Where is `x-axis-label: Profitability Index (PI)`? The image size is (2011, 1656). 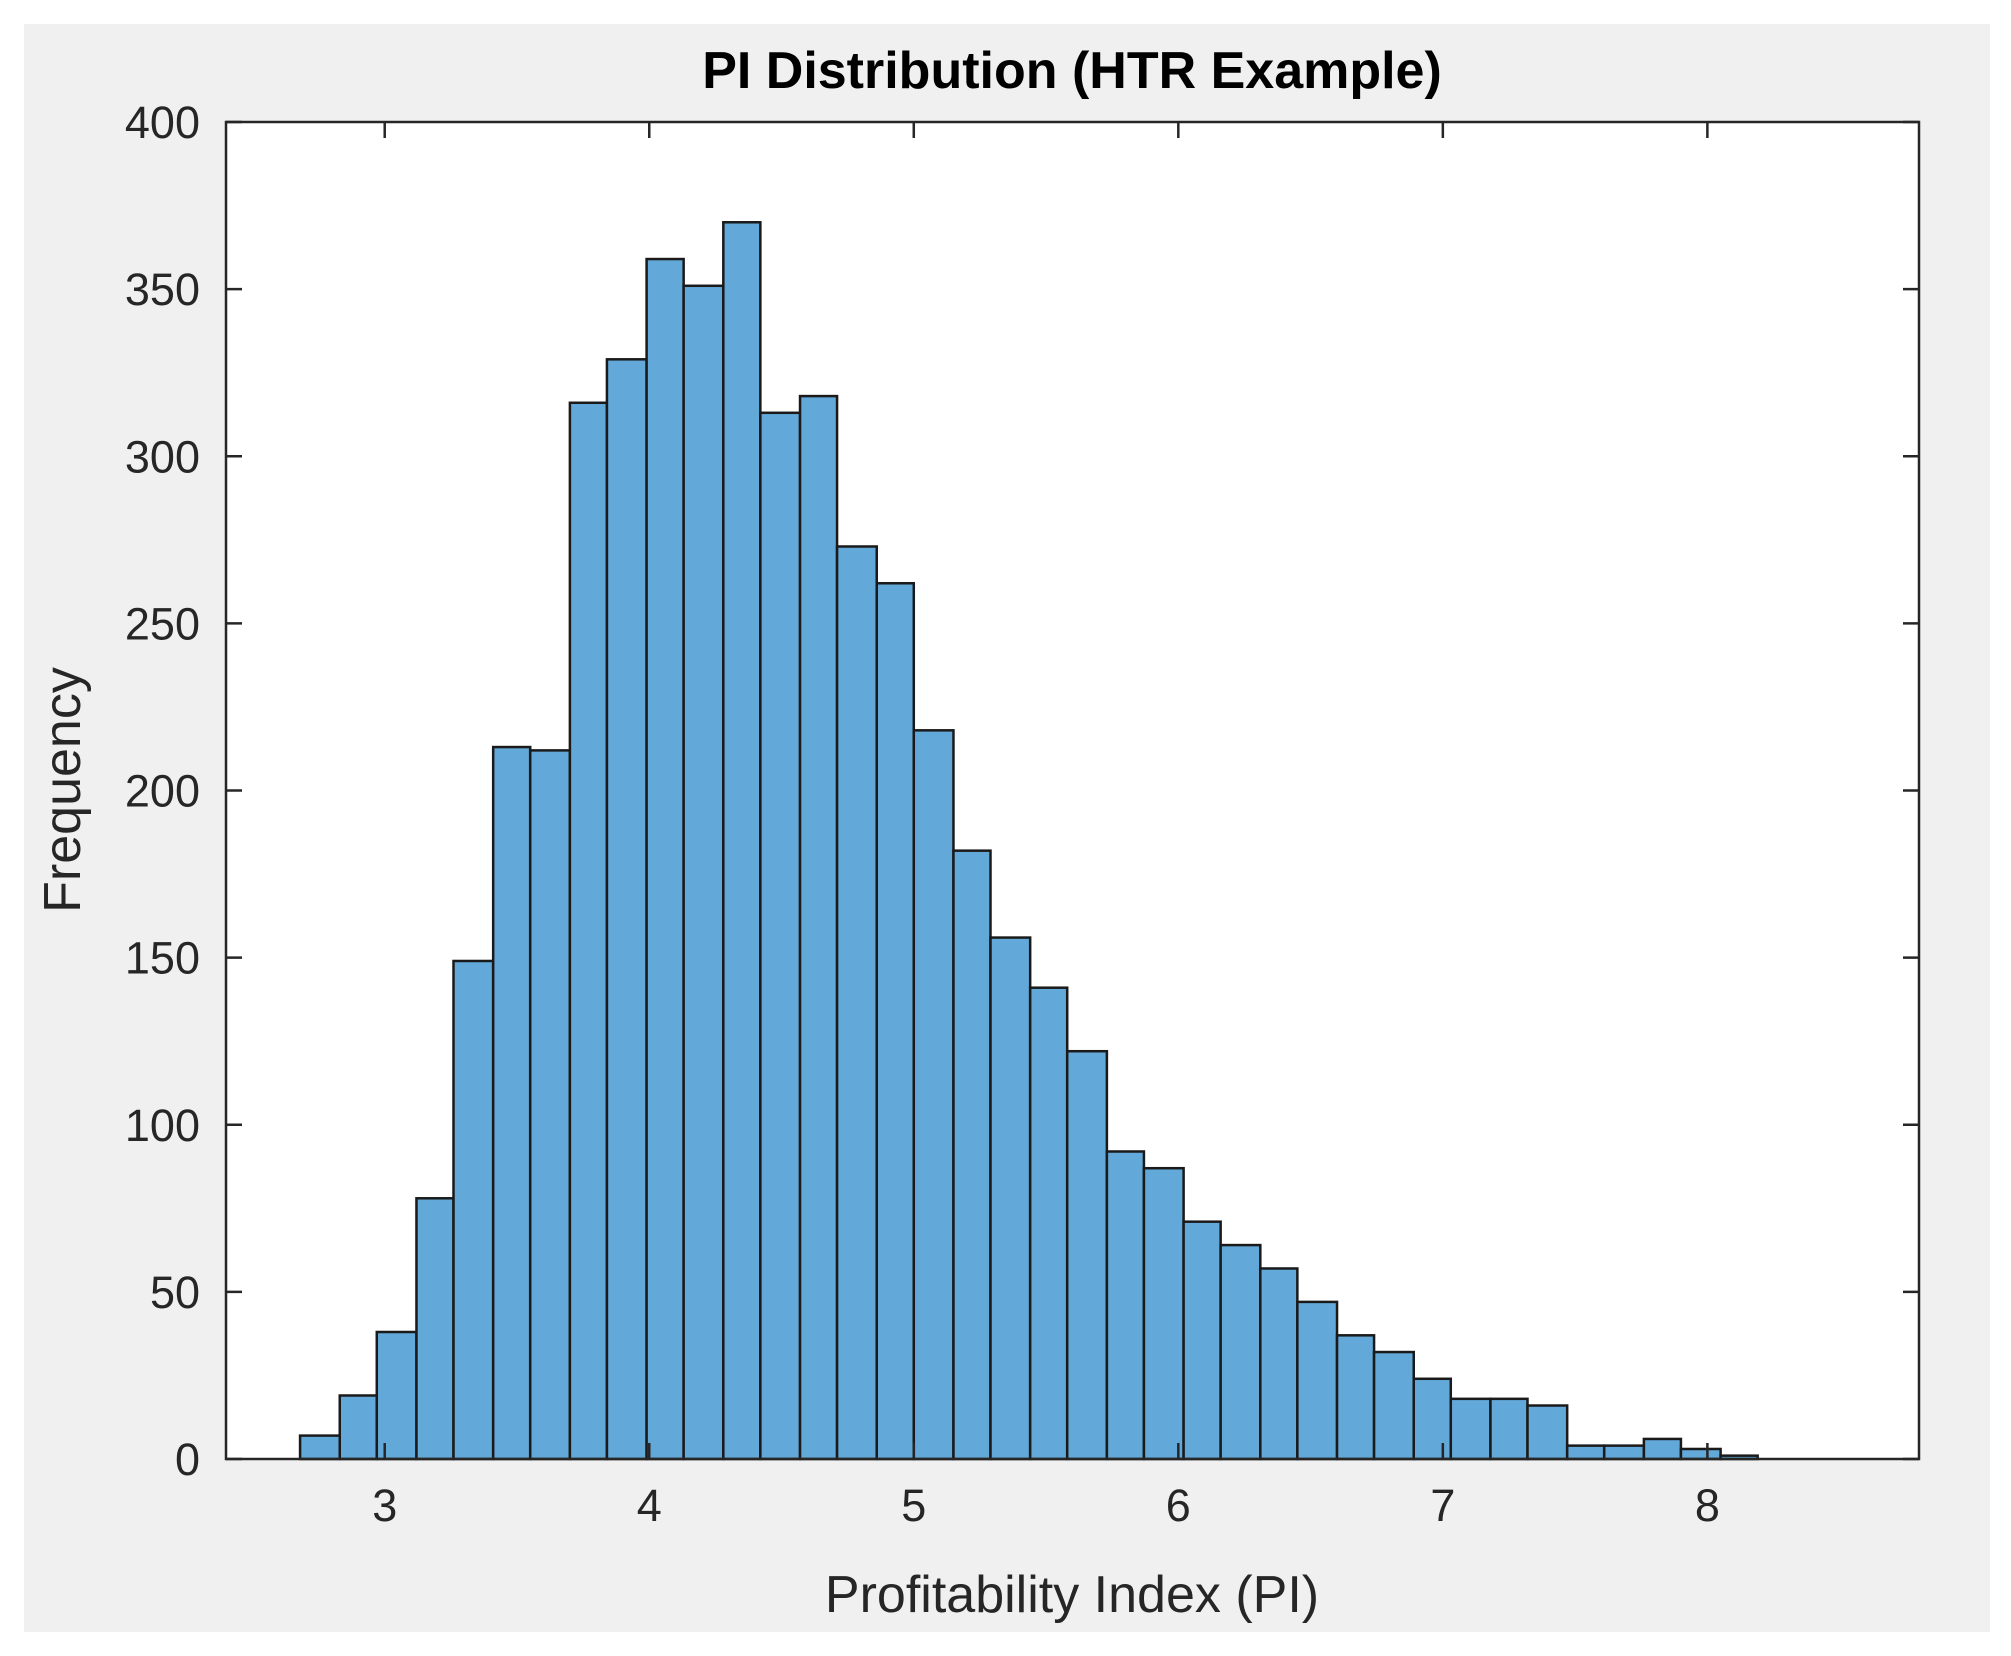
x-axis-label: Profitability Index (PI) is located at coordinates (1072, 1595).